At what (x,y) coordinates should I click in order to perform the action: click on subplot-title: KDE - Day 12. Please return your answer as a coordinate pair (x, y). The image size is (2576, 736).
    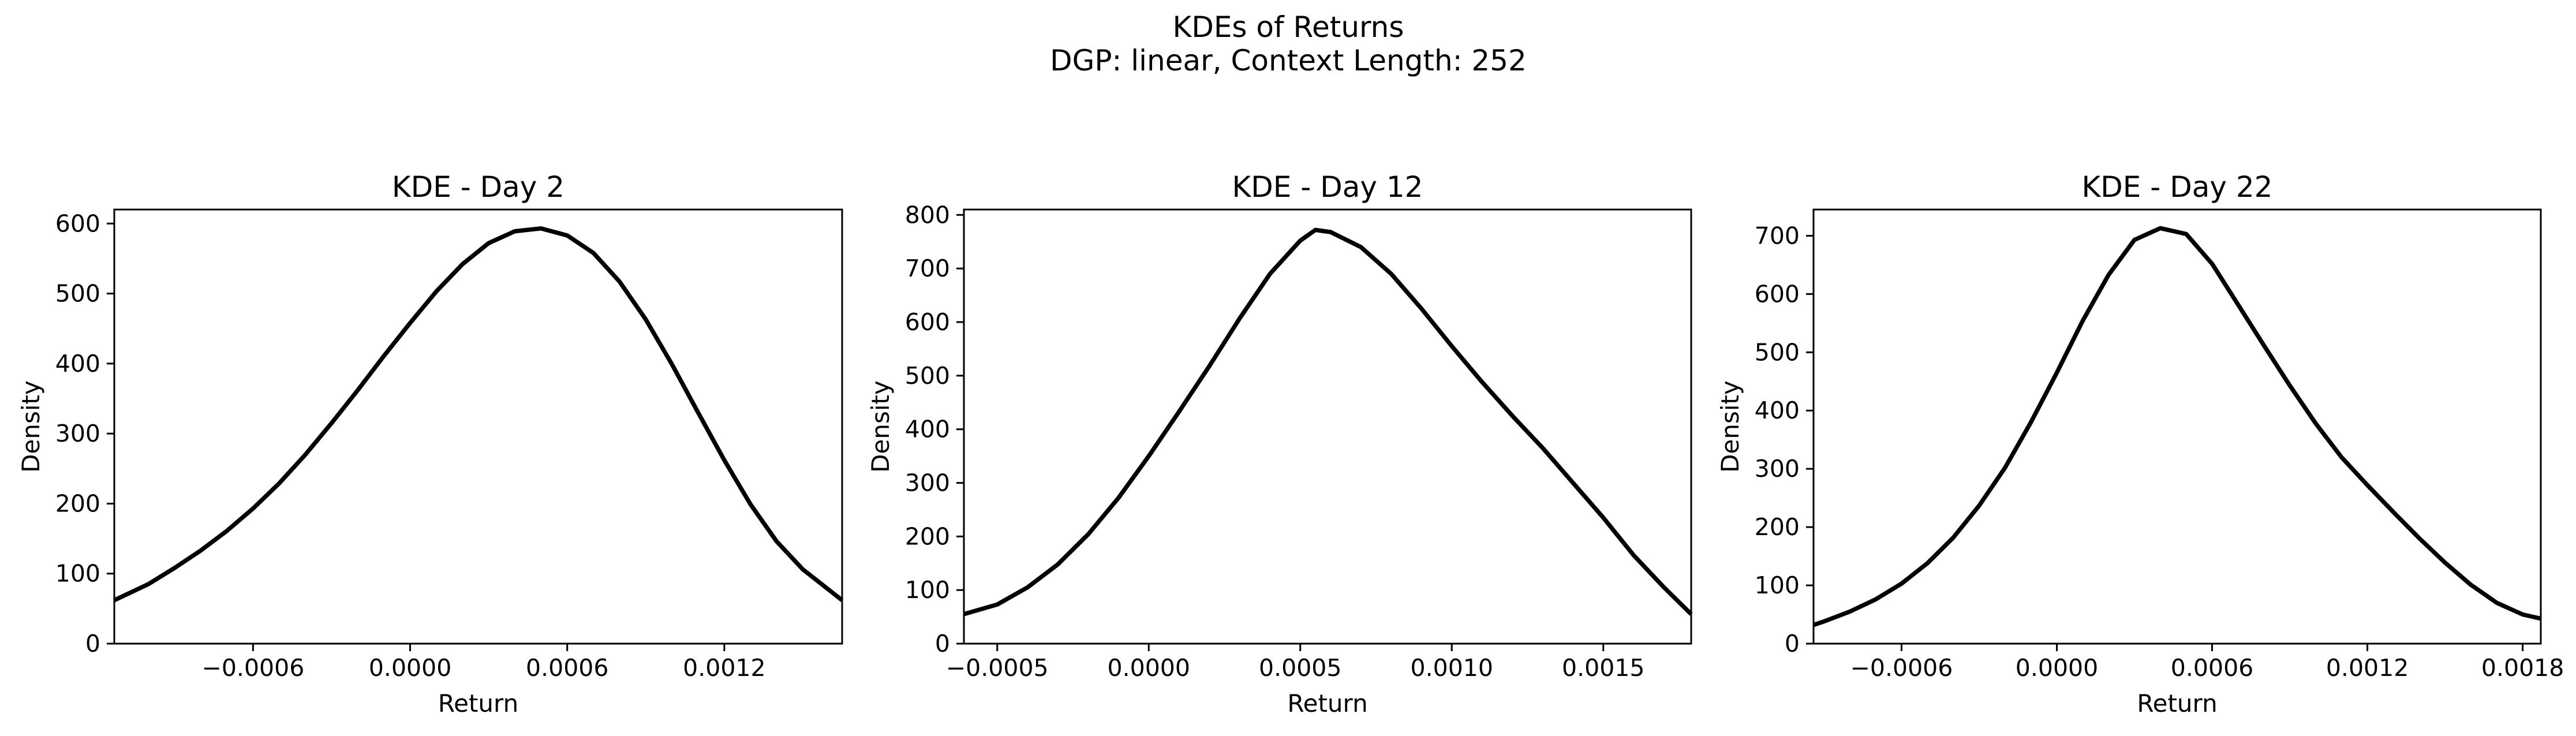
    Looking at the image, I should click on (1327, 187).